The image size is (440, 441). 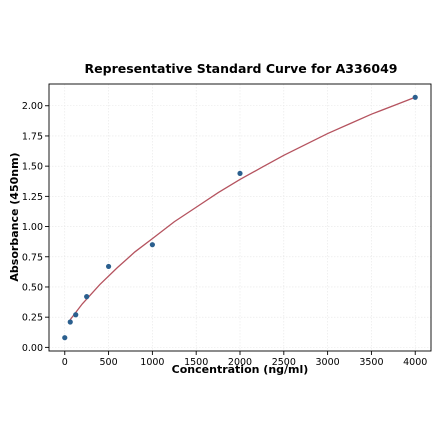 What do you see at coordinates (371, 362) in the screenshot?
I see `x-tick-label: 3500` at bounding box center [371, 362].